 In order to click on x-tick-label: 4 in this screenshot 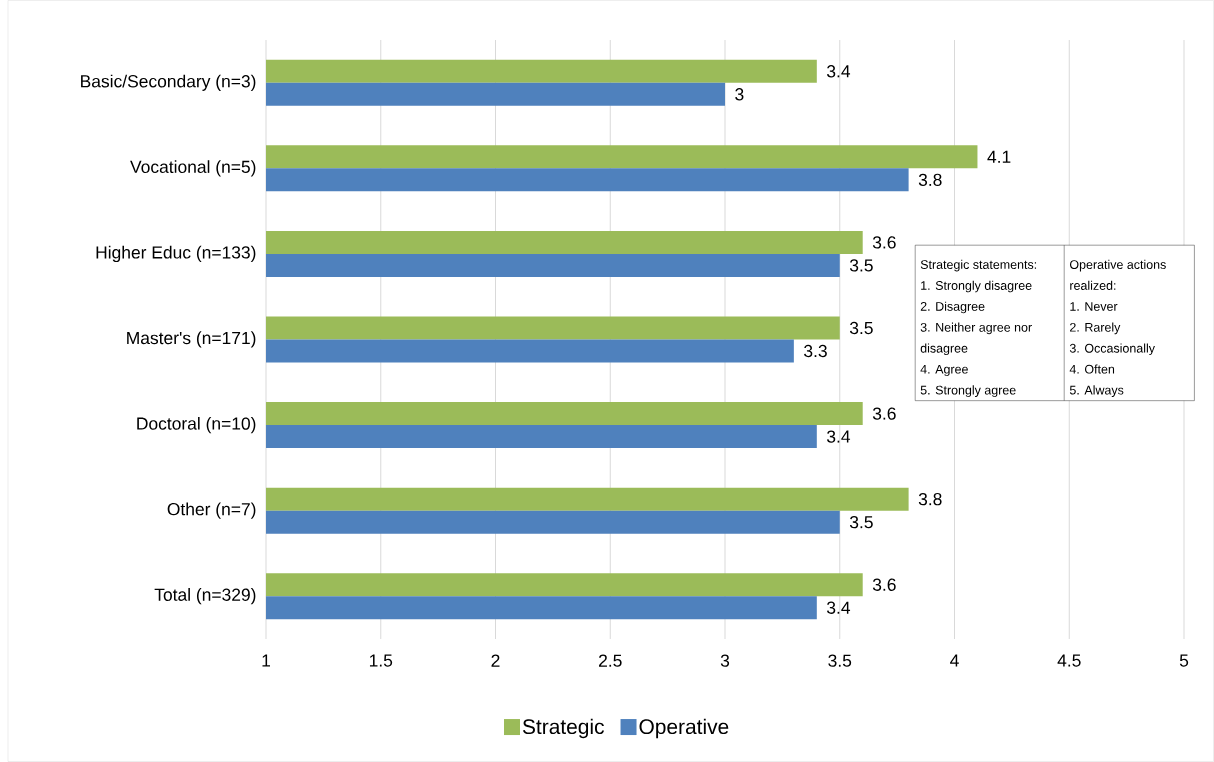, I will do `click(954, 660)`.